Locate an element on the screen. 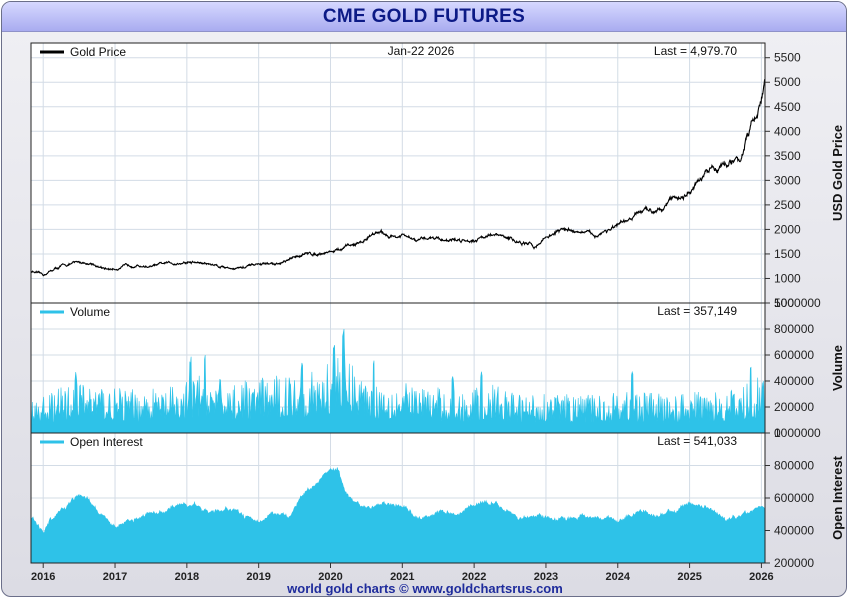 Image resolution: width=850 pixels, height=600 pixels. y-tick-label-price-6: 3500 is located at coordinates (787, 156).